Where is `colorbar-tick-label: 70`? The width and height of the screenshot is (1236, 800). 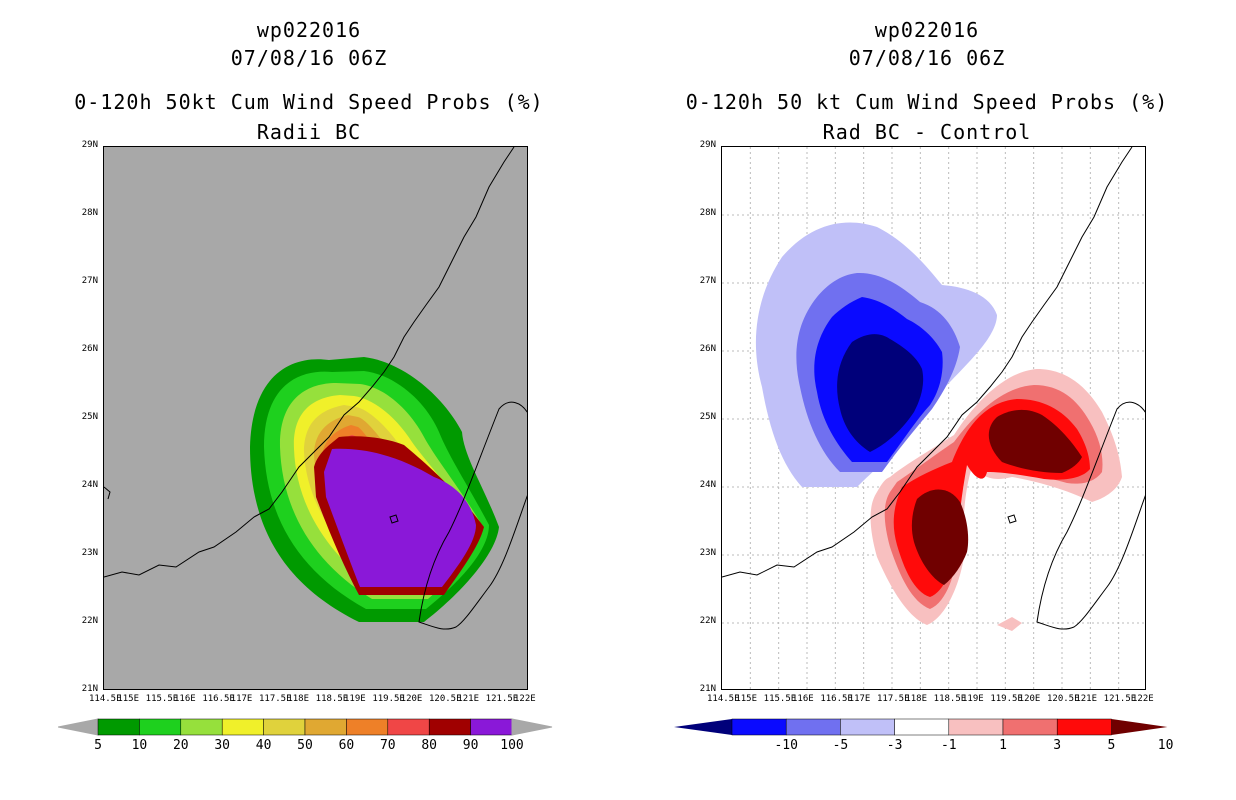 colorbar-tick-label: 70 is located at coordinates (387, 745).